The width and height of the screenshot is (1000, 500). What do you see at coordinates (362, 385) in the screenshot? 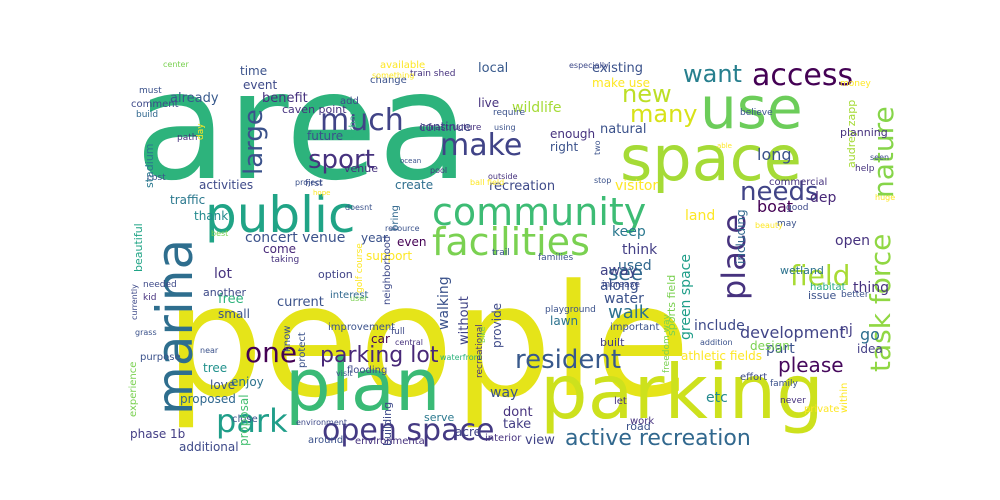
I see `word-plan: plan` at bounding box center [362, 385].